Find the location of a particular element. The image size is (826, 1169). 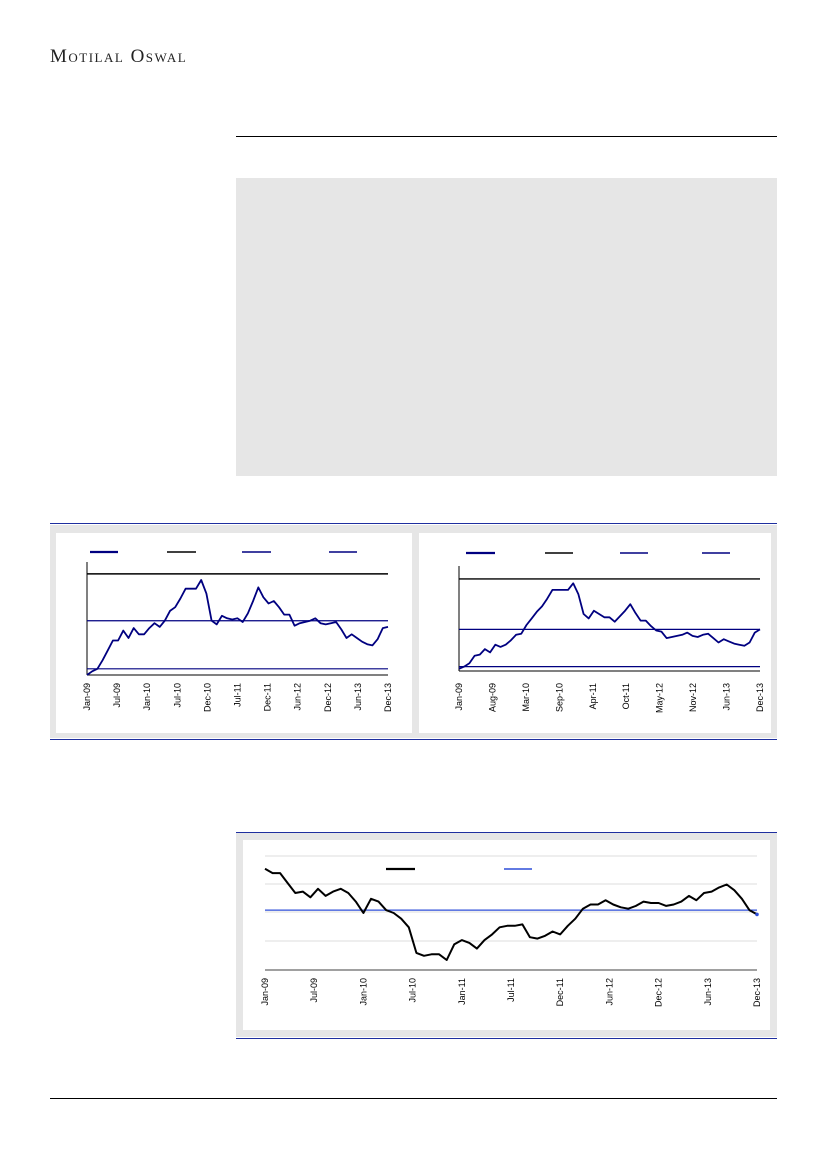

chart-1-main-series is located at coordinates (237, 627).